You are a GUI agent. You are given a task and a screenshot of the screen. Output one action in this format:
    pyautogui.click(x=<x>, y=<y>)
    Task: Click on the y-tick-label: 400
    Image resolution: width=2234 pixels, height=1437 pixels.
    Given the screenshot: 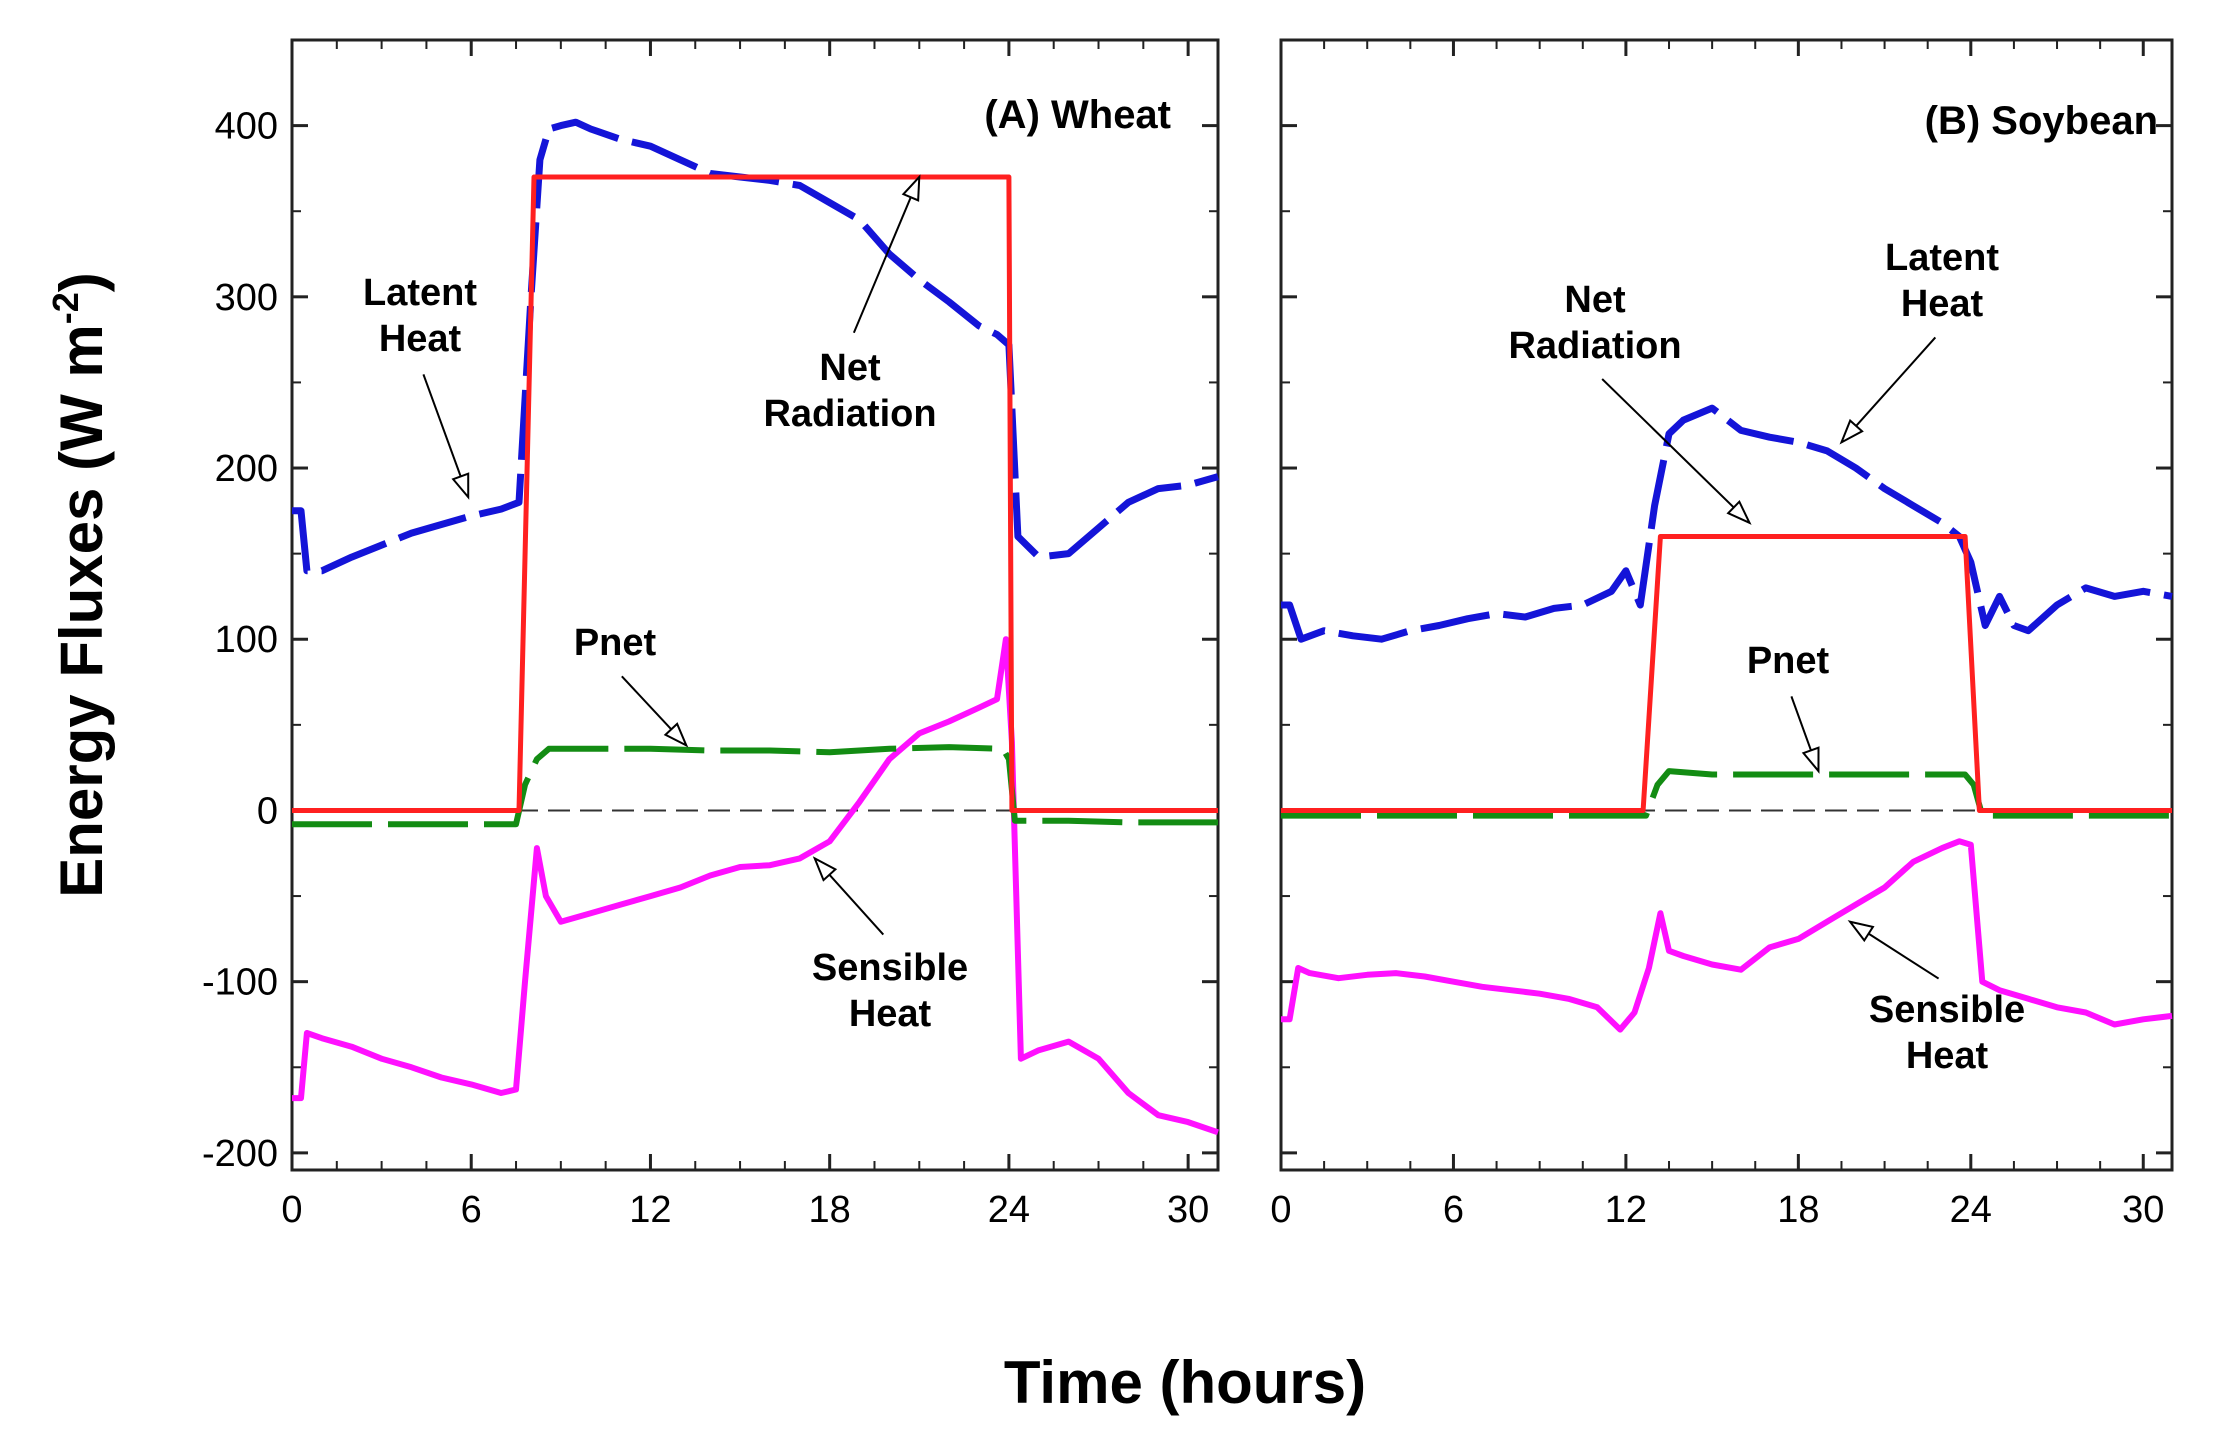 What is the action you would take?
    pyautogui.click(x=246, y=127)
    